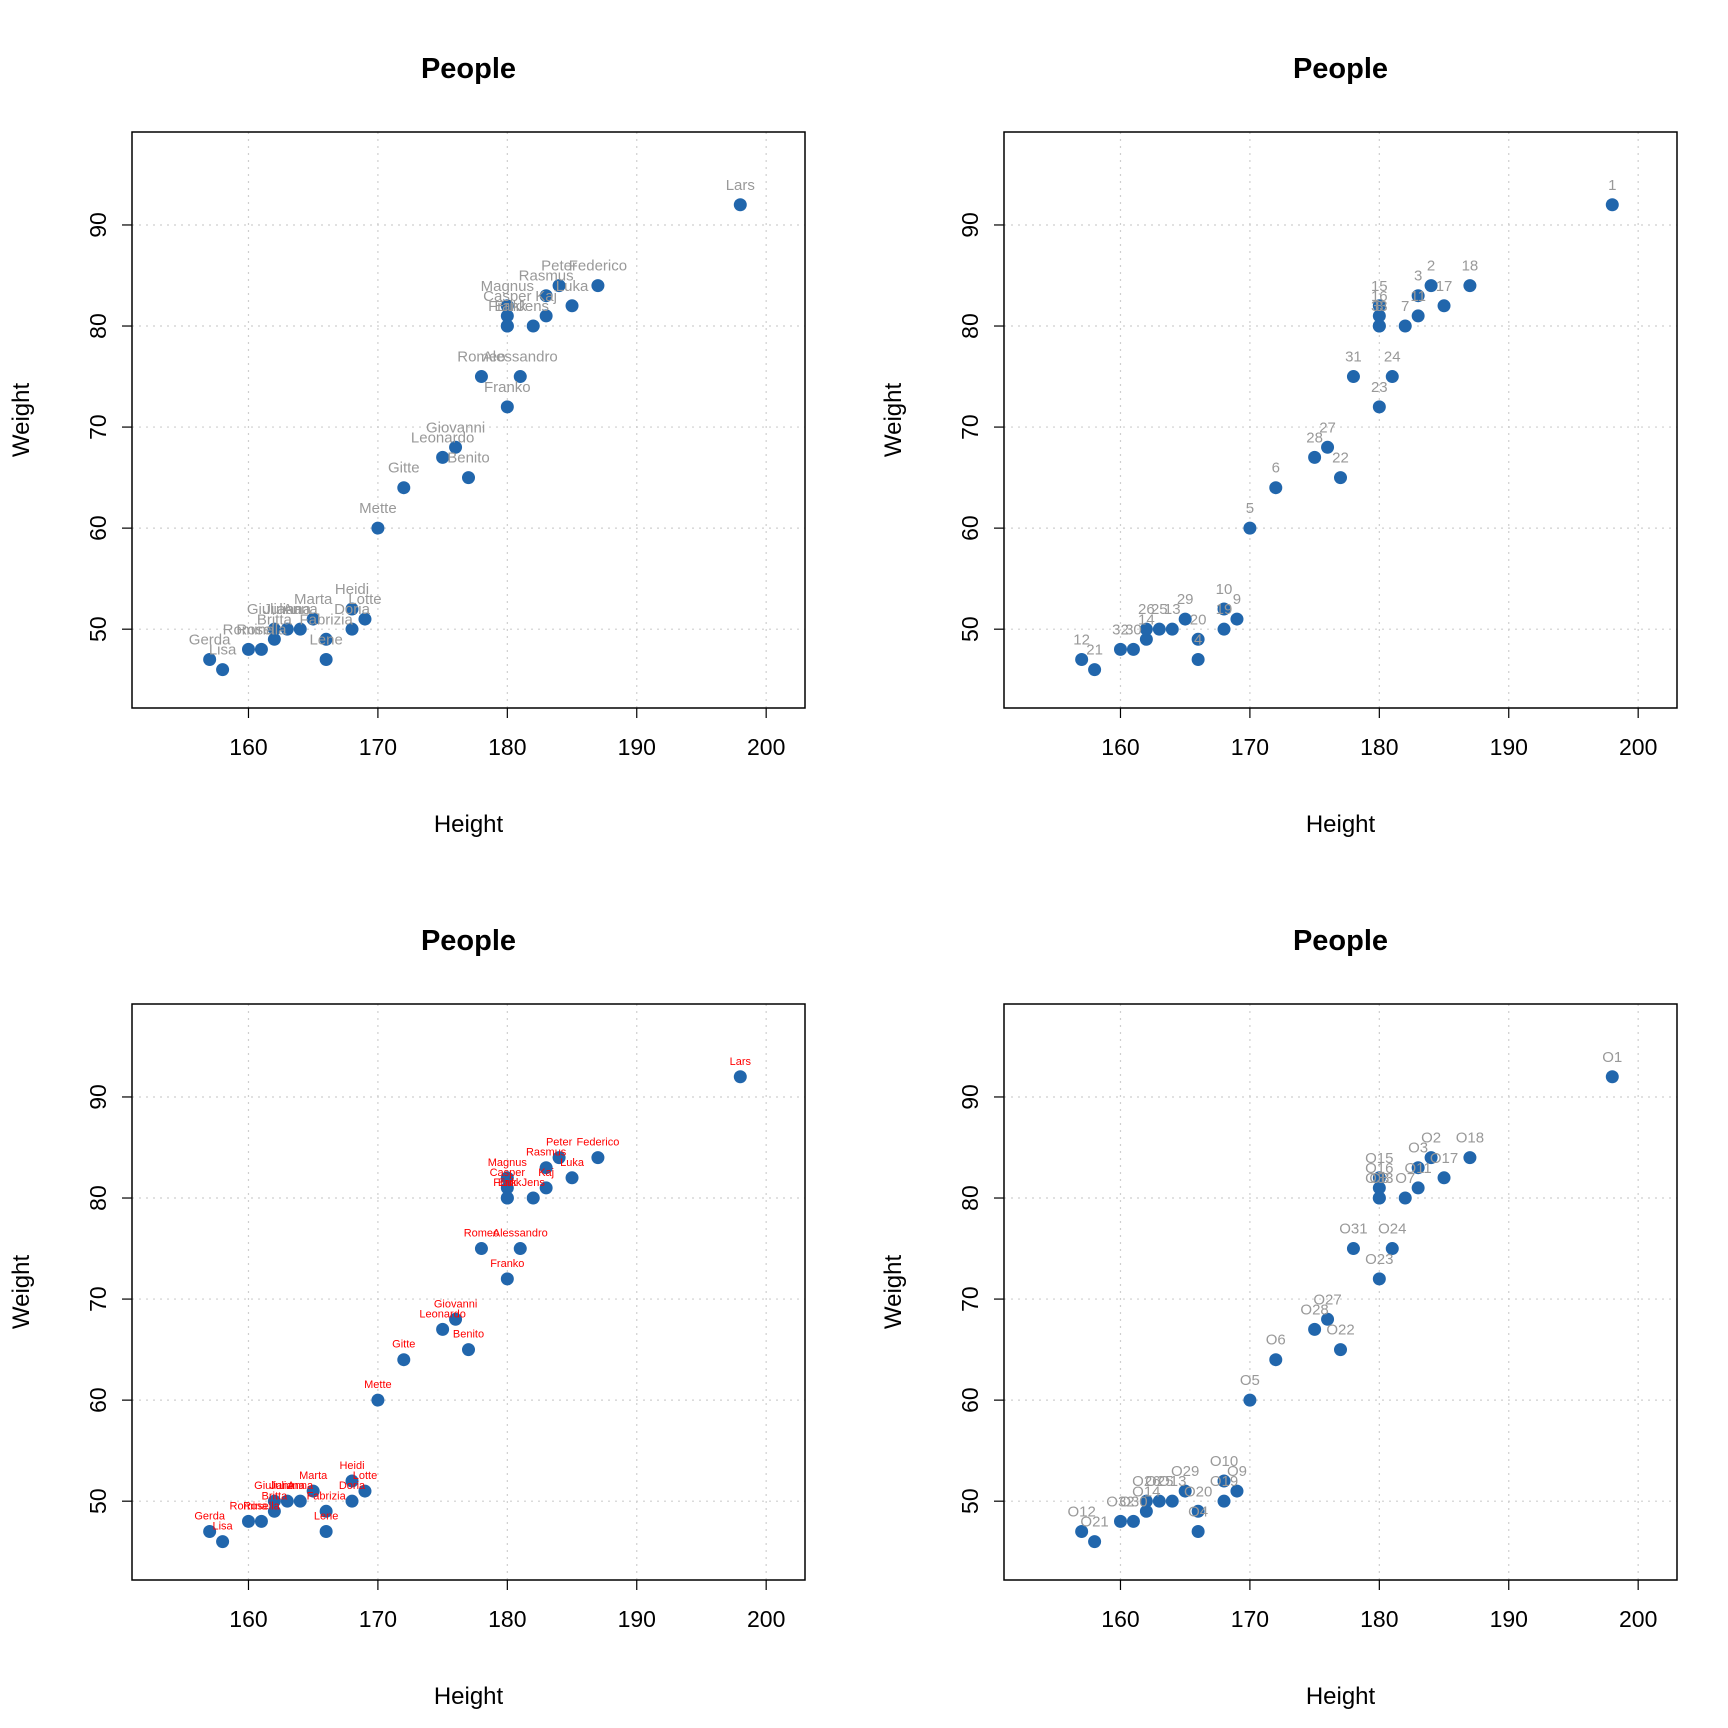 This screenshot has width=1728, height=1728. I want to click on point-label: Benito, so click(468, 458).